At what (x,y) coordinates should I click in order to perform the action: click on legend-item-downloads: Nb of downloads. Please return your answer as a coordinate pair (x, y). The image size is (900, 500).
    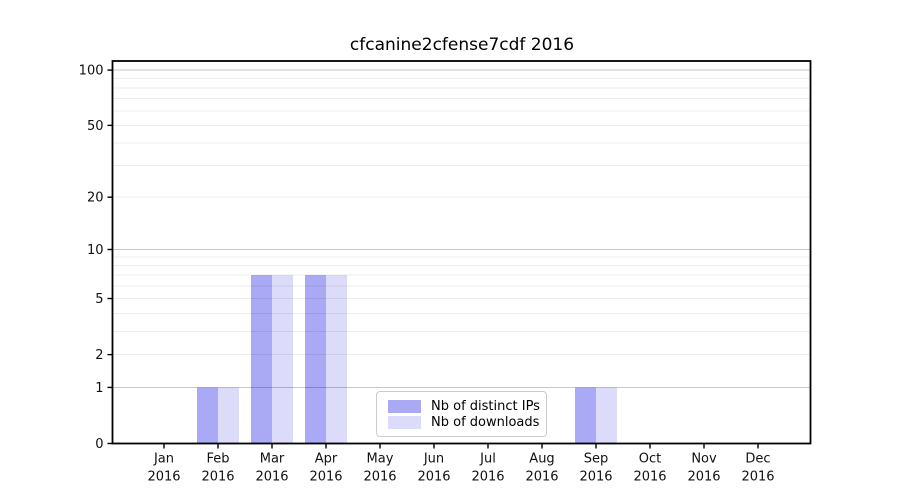
    Looking at the image, I should click on (464, 422).